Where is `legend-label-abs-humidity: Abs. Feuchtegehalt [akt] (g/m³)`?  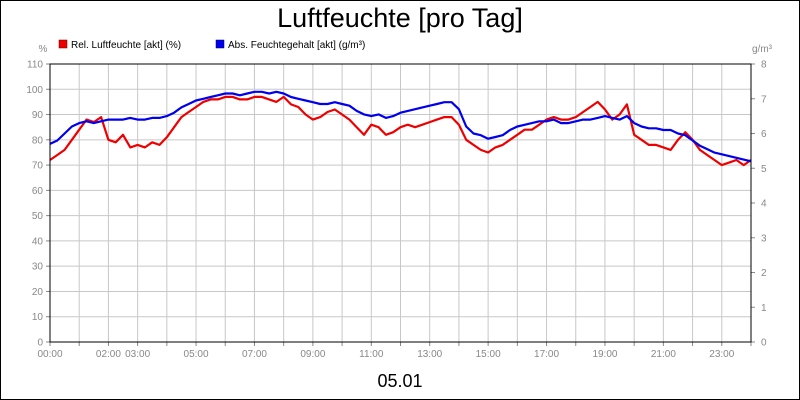
legend-label-abs-humidity: Abs. Feuchtegehalt [akt] (g/m³) is located at coordinates (296, 45).